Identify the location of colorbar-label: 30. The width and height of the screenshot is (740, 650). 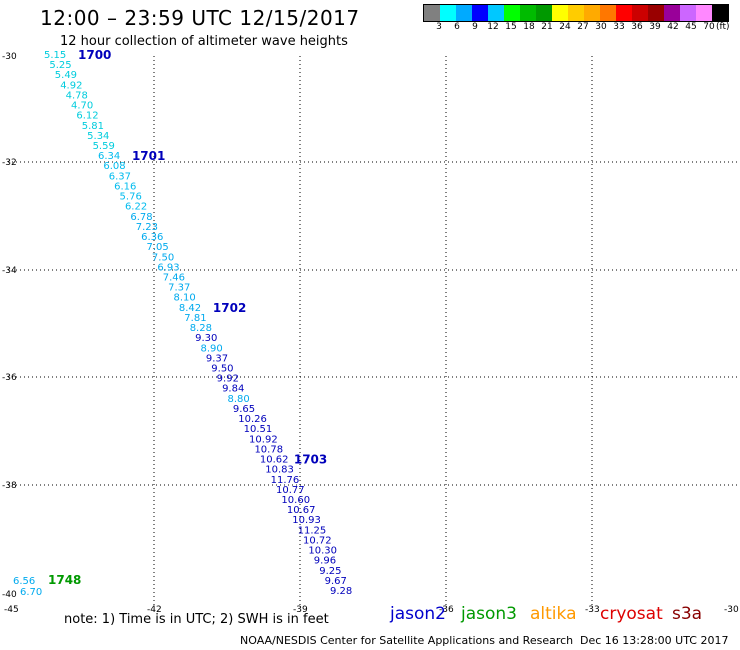
(601, 27).